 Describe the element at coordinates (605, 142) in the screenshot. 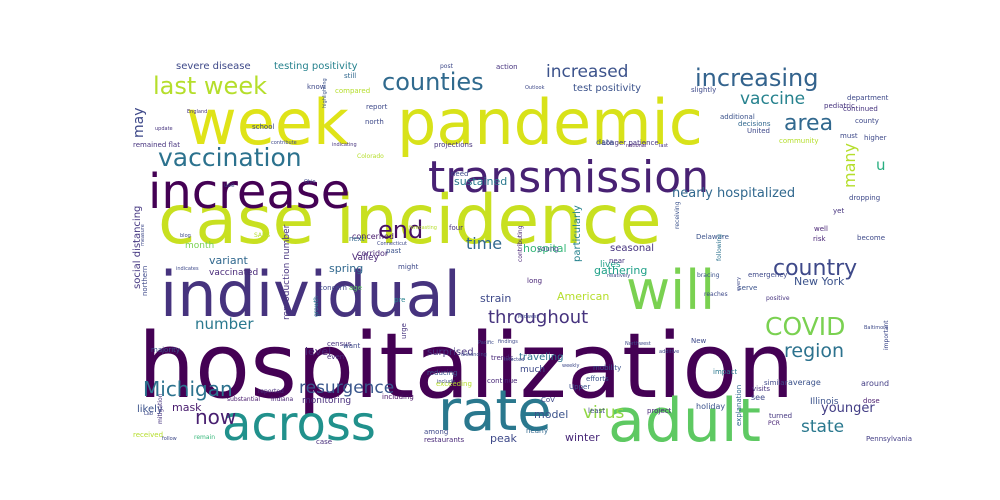

I see `word-data: data` at that location.